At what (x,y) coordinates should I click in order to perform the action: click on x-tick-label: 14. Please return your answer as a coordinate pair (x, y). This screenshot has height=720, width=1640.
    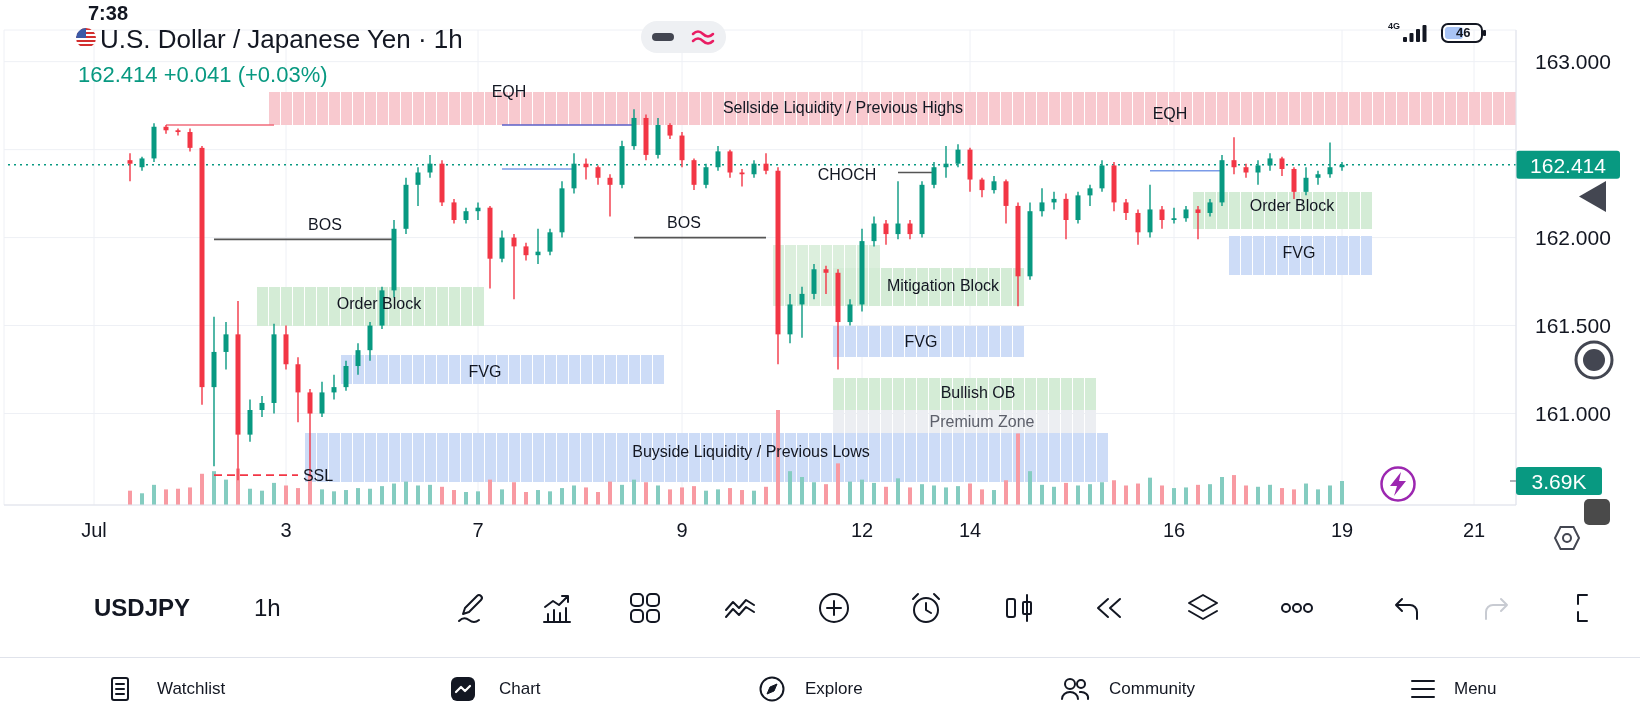
    Looking at the image, I should click on (970, 530).